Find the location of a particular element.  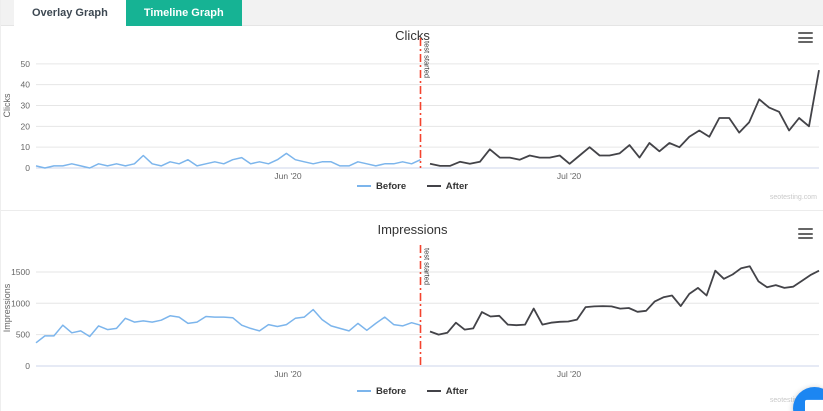

tab-bar: Overlay Graph Timeline Graph is located at coordinates (412, 13).